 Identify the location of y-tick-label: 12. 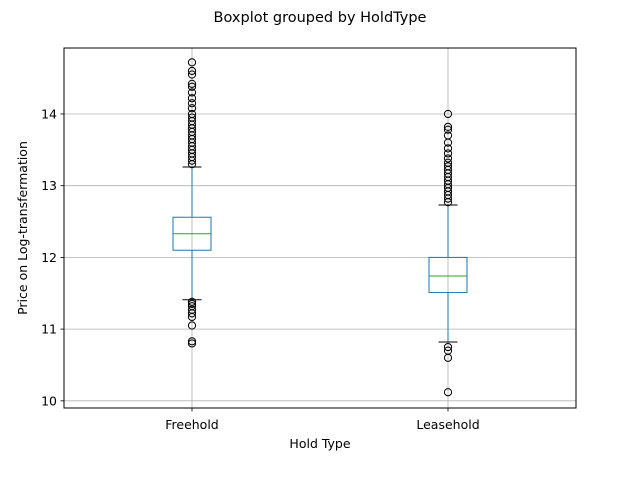
(49, 257).